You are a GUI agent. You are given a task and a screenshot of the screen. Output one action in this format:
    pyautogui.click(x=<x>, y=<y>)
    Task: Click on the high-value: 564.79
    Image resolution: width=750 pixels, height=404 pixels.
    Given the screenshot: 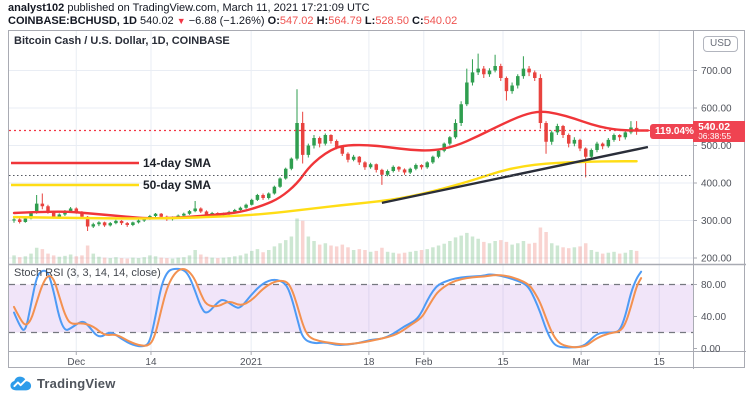 What is the action you would take?
    pyautogui.click(x=345, y=21)
    